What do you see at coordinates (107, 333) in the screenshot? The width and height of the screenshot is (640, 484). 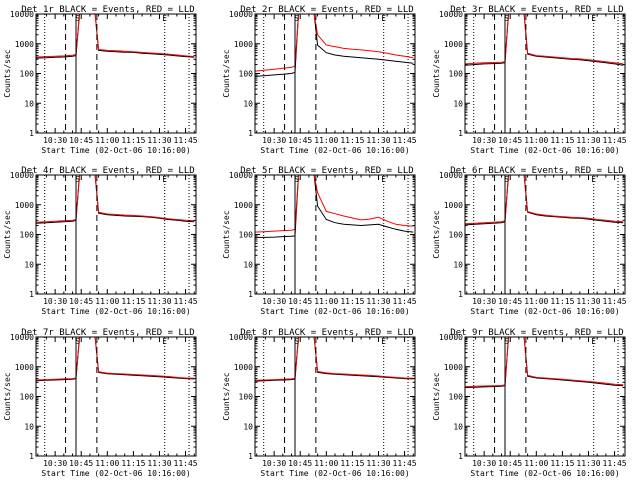 I see `panel-title: Det 7r BLACK = Events, RED = LLD` at bounding box center [107, 333].